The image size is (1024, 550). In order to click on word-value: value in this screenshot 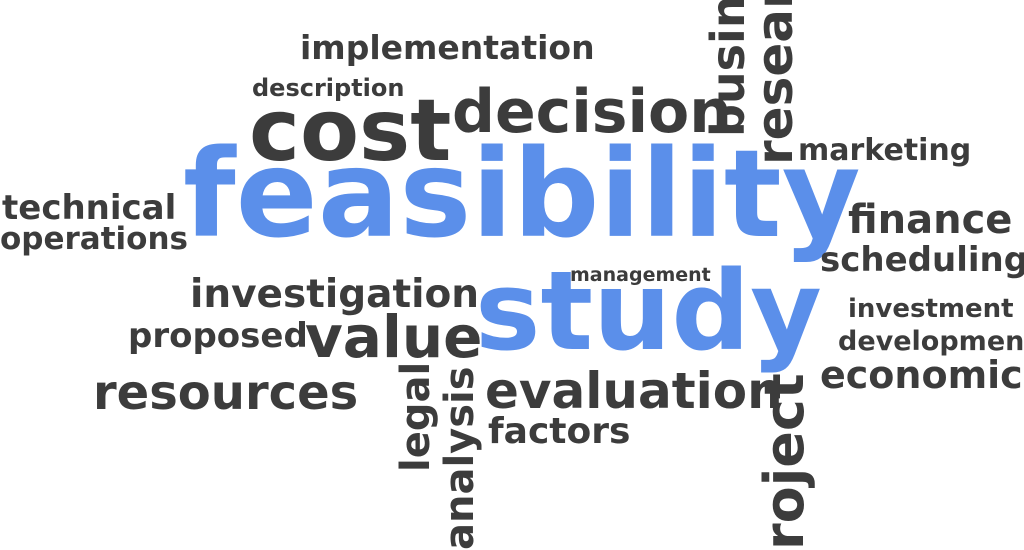, I will do `click(394, 337)`.